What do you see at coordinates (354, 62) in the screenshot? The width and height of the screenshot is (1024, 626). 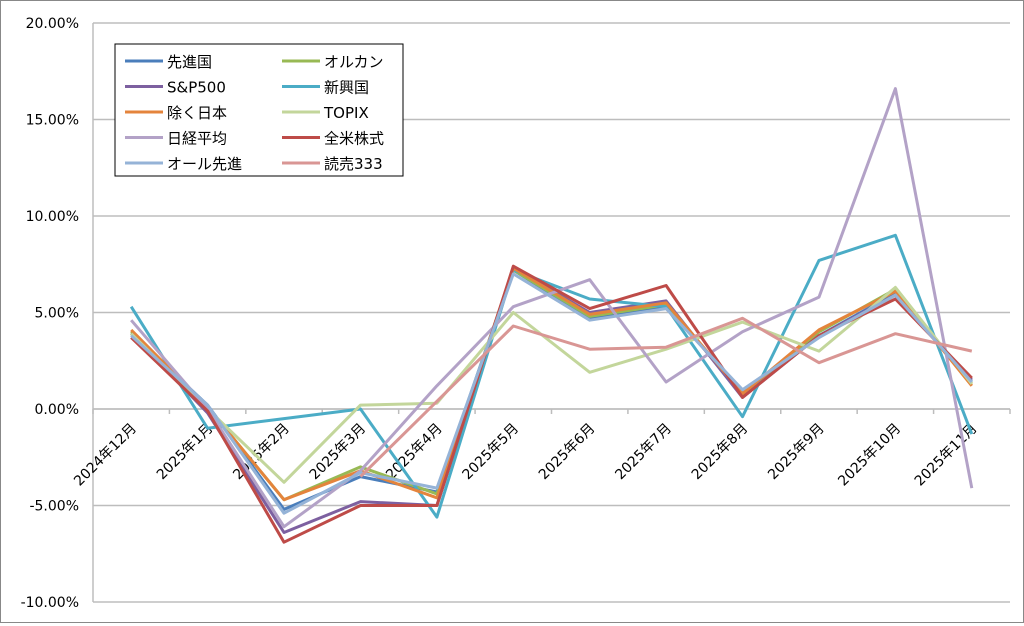 I see `legend-label: オルカン` at bounding box center [354, 62].